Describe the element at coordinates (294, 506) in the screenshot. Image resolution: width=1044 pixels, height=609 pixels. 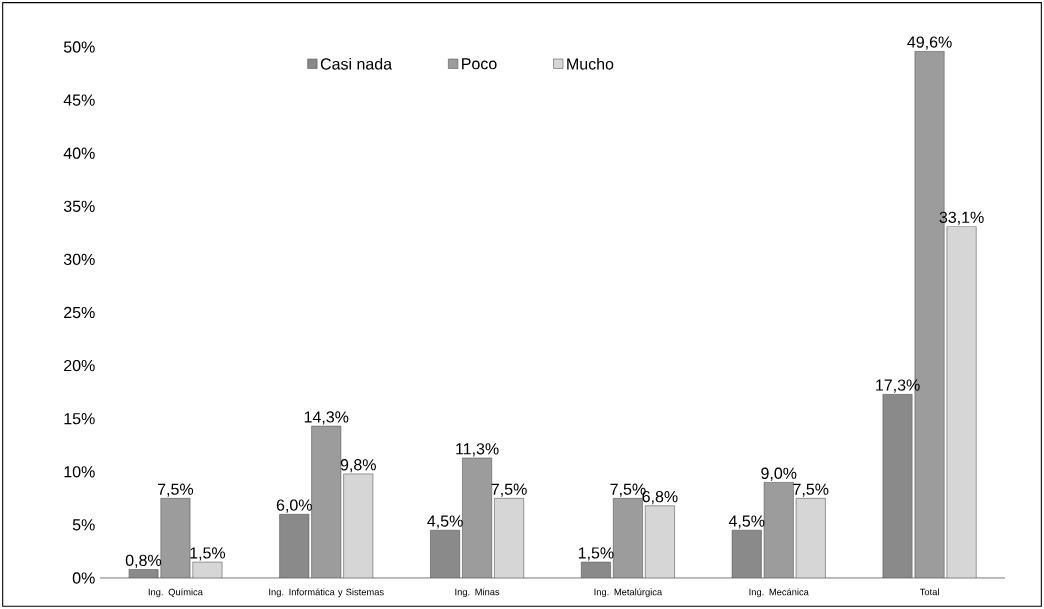
I see `data-label: 6,0%` at that location.